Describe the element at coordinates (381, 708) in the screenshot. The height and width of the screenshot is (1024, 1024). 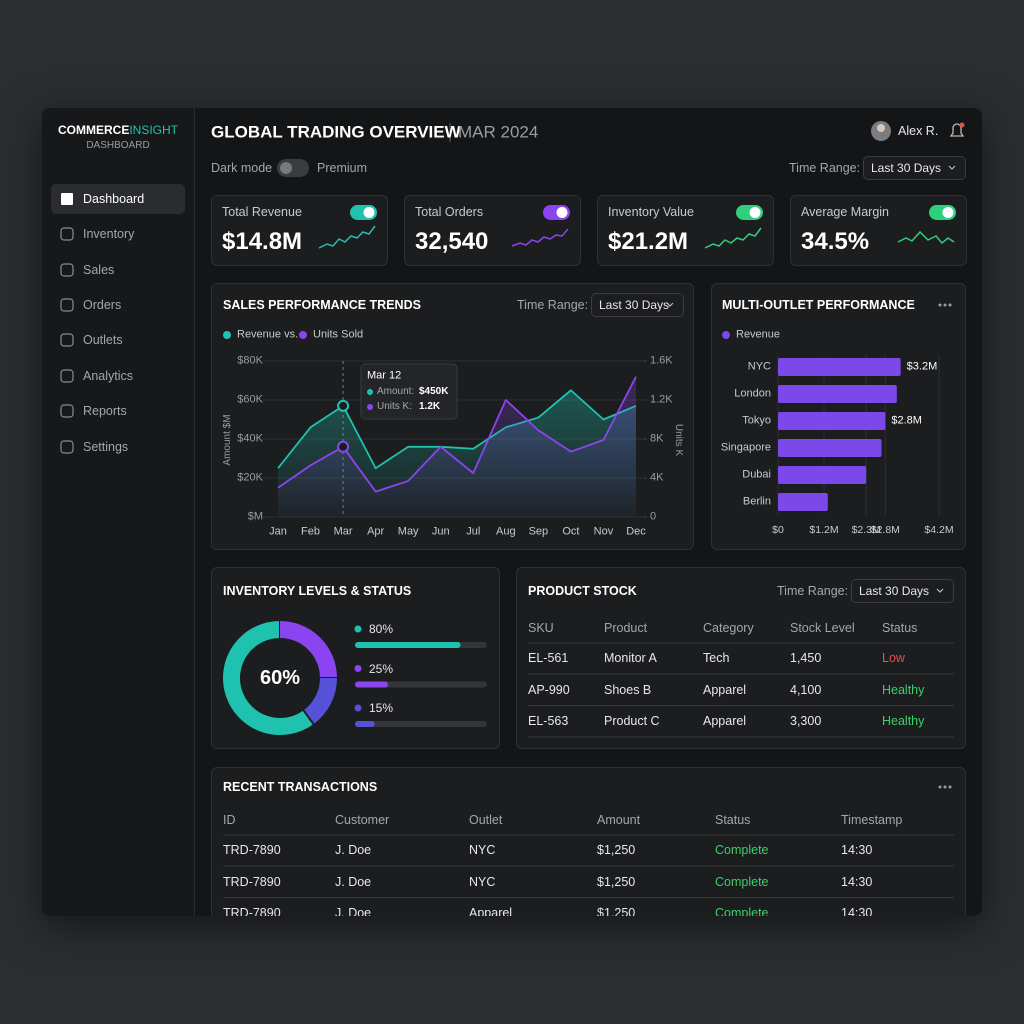
I see `label: 15%` at that location.